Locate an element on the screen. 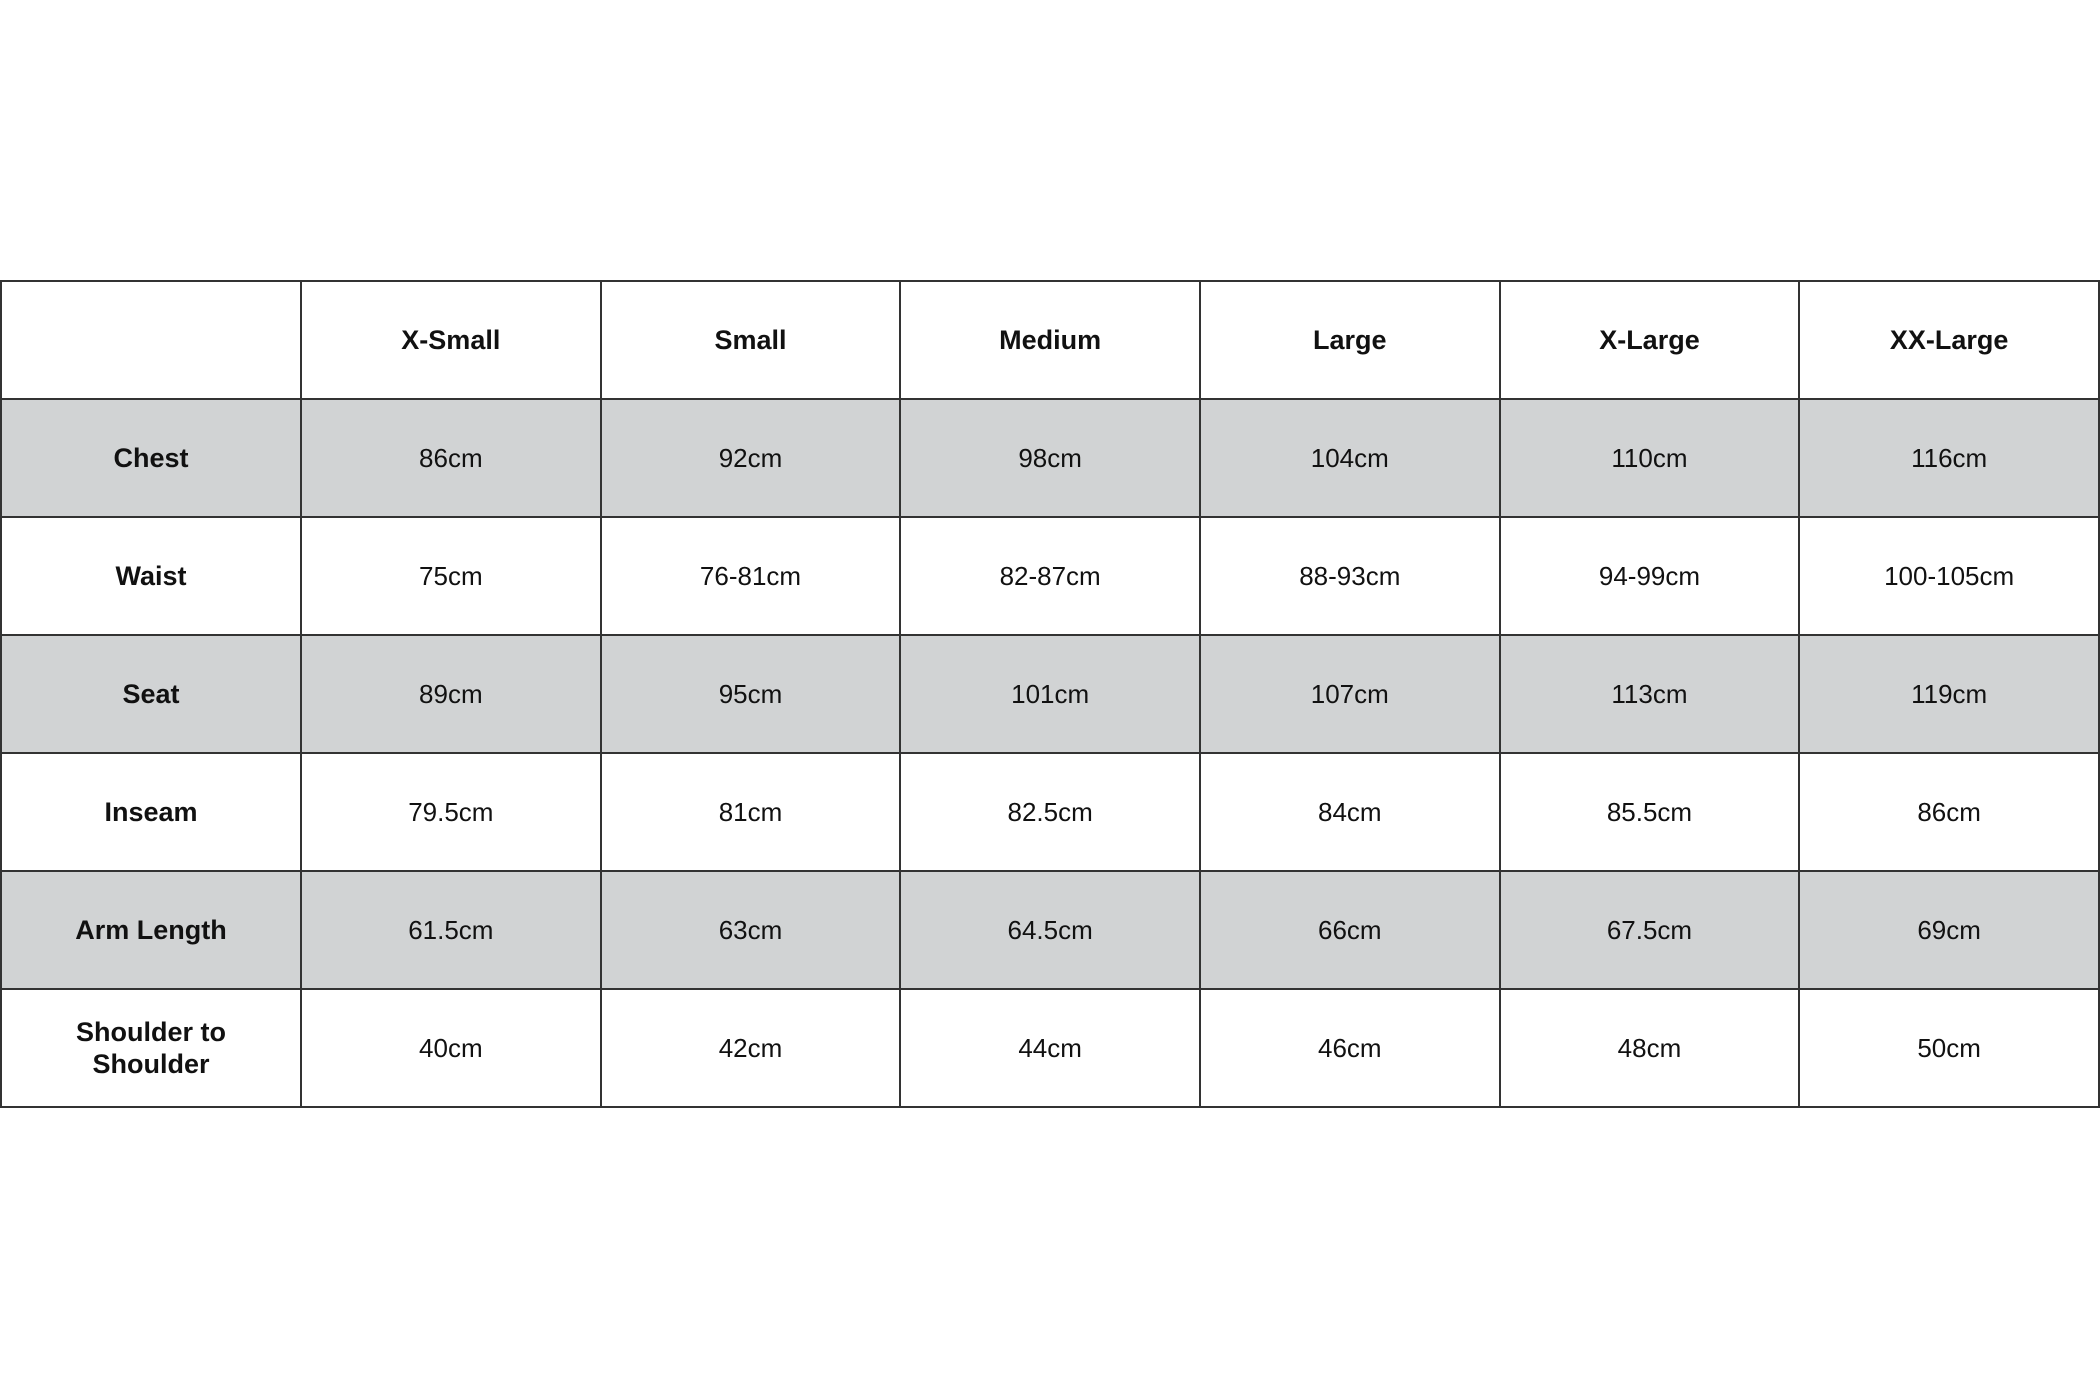 This screenshot has width=2100, height=1400. row-label: Chest is located at coordinates (151, 458).